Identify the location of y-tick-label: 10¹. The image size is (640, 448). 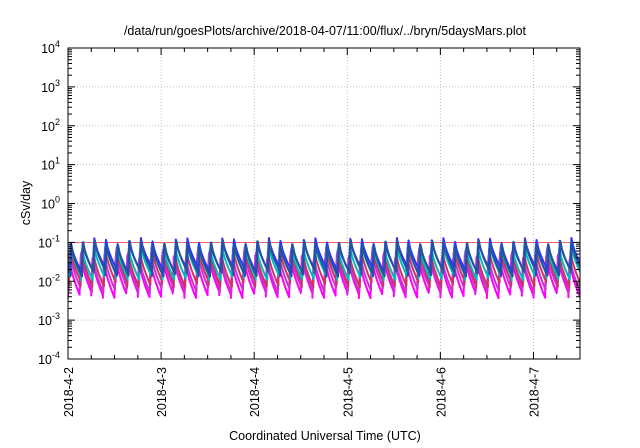
(50, 164).